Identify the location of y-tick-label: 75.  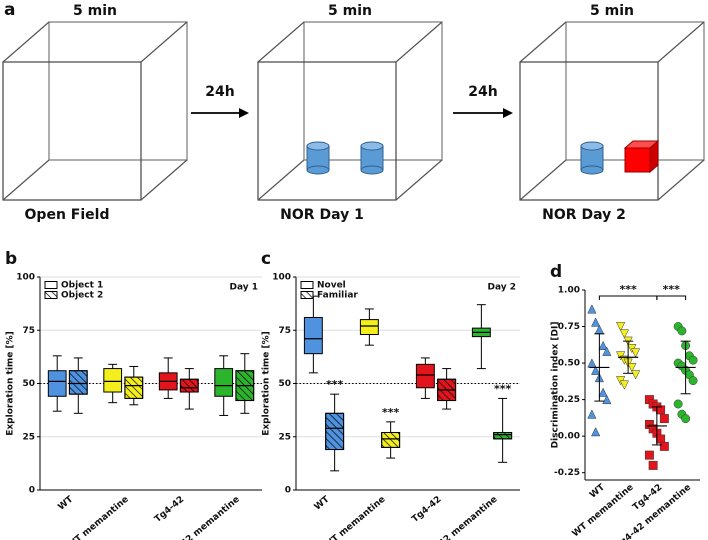
(28, 331).